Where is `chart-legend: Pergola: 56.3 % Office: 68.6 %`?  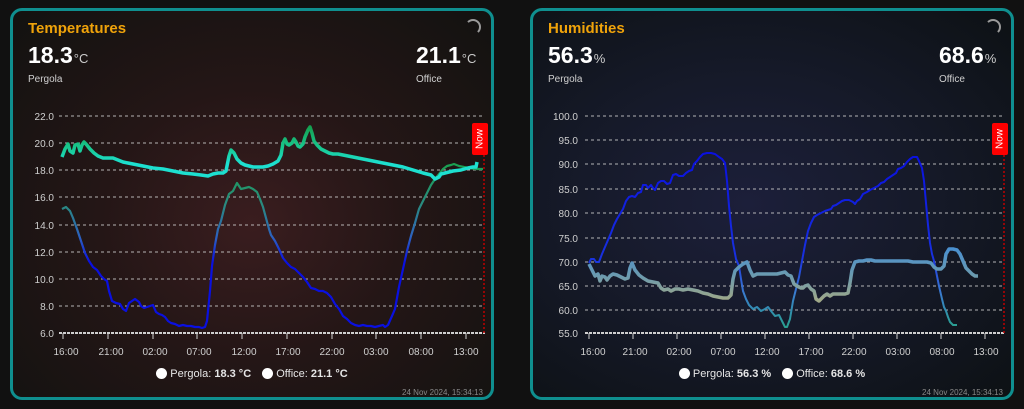 chart-legend: Pergola: 56.3 % Office: 68.6 % is located at coordinates (772, 374).